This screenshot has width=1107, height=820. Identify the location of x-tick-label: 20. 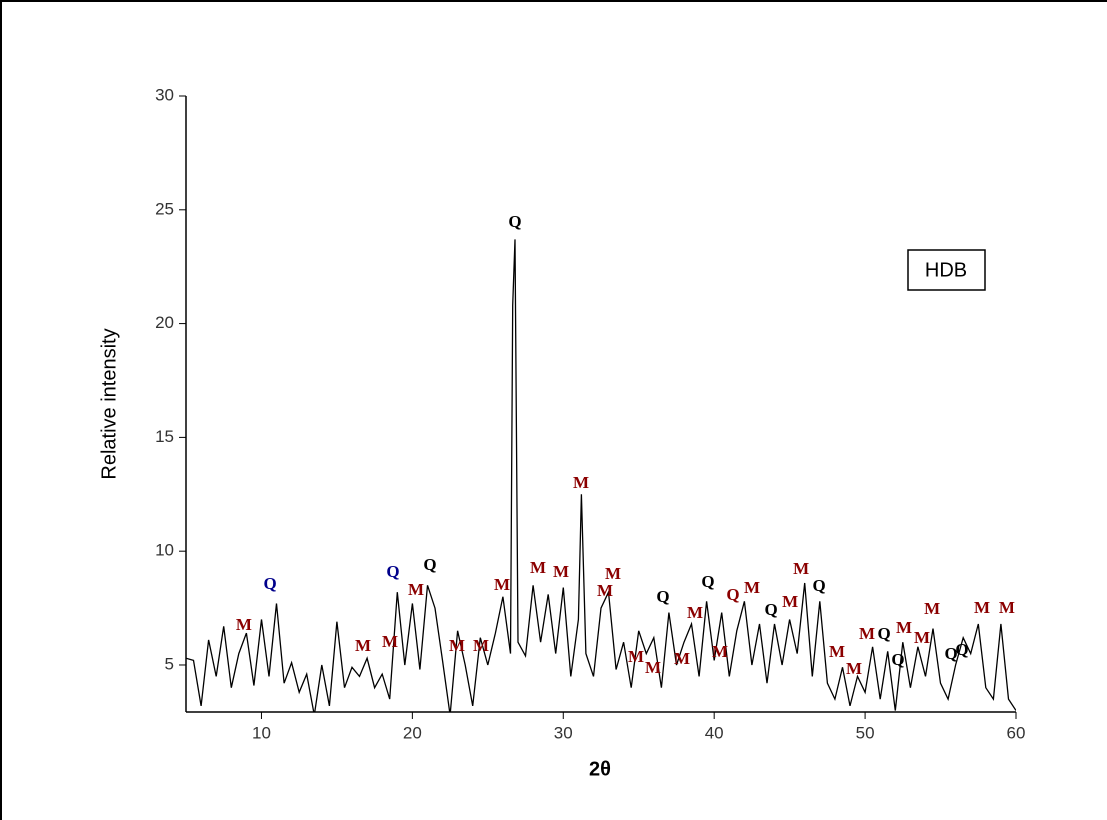
(412, 732).